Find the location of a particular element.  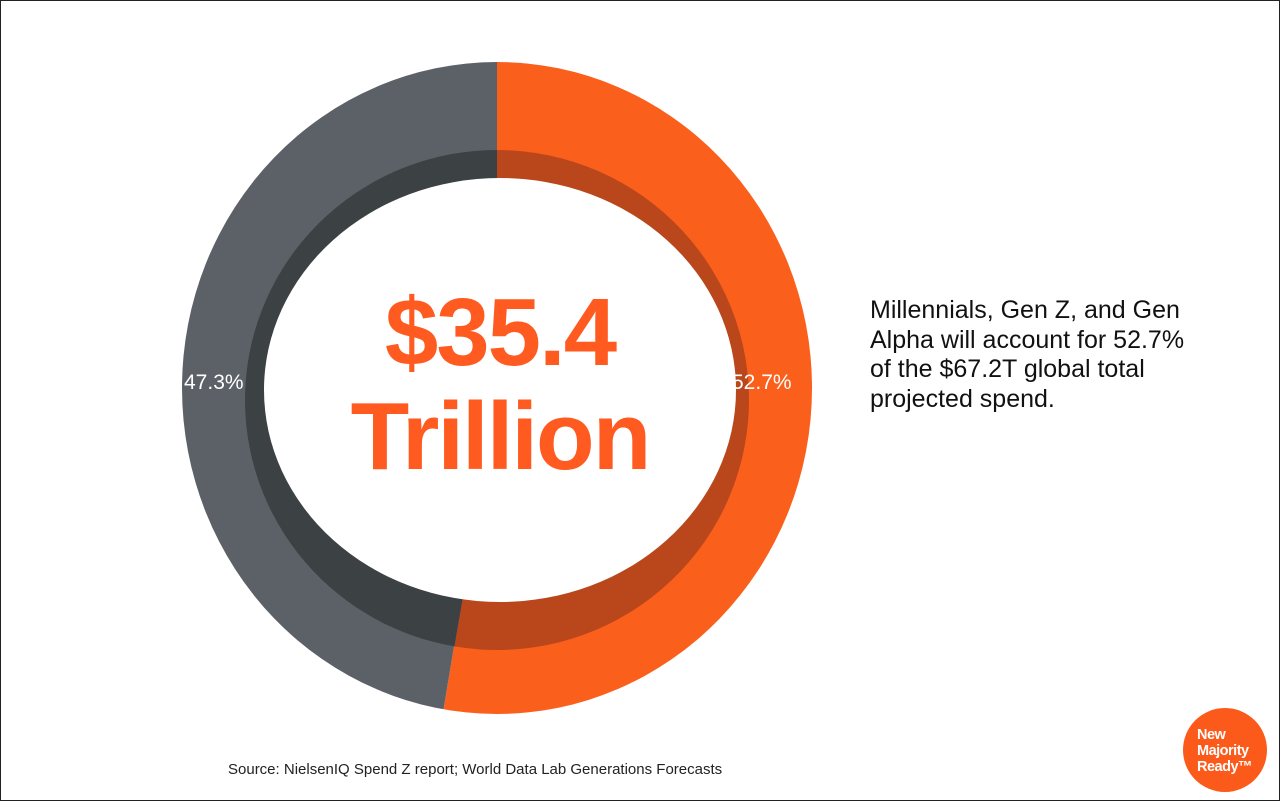

center-unit: Trillion is located at coordinates (501, 436).